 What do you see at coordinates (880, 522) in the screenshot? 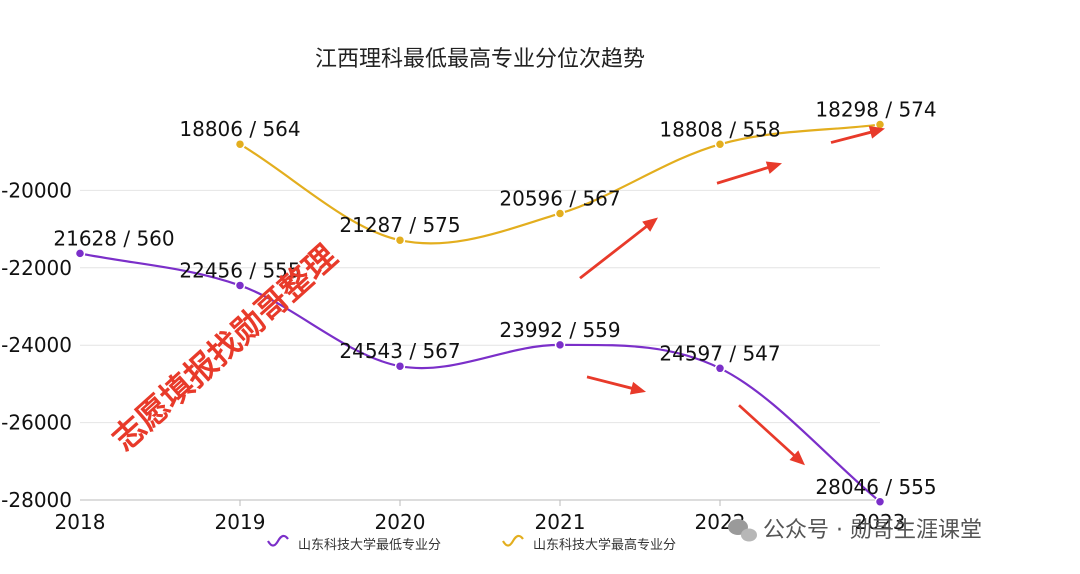
I see `x-tick-label: 2023` at bounding box center [880, 522].